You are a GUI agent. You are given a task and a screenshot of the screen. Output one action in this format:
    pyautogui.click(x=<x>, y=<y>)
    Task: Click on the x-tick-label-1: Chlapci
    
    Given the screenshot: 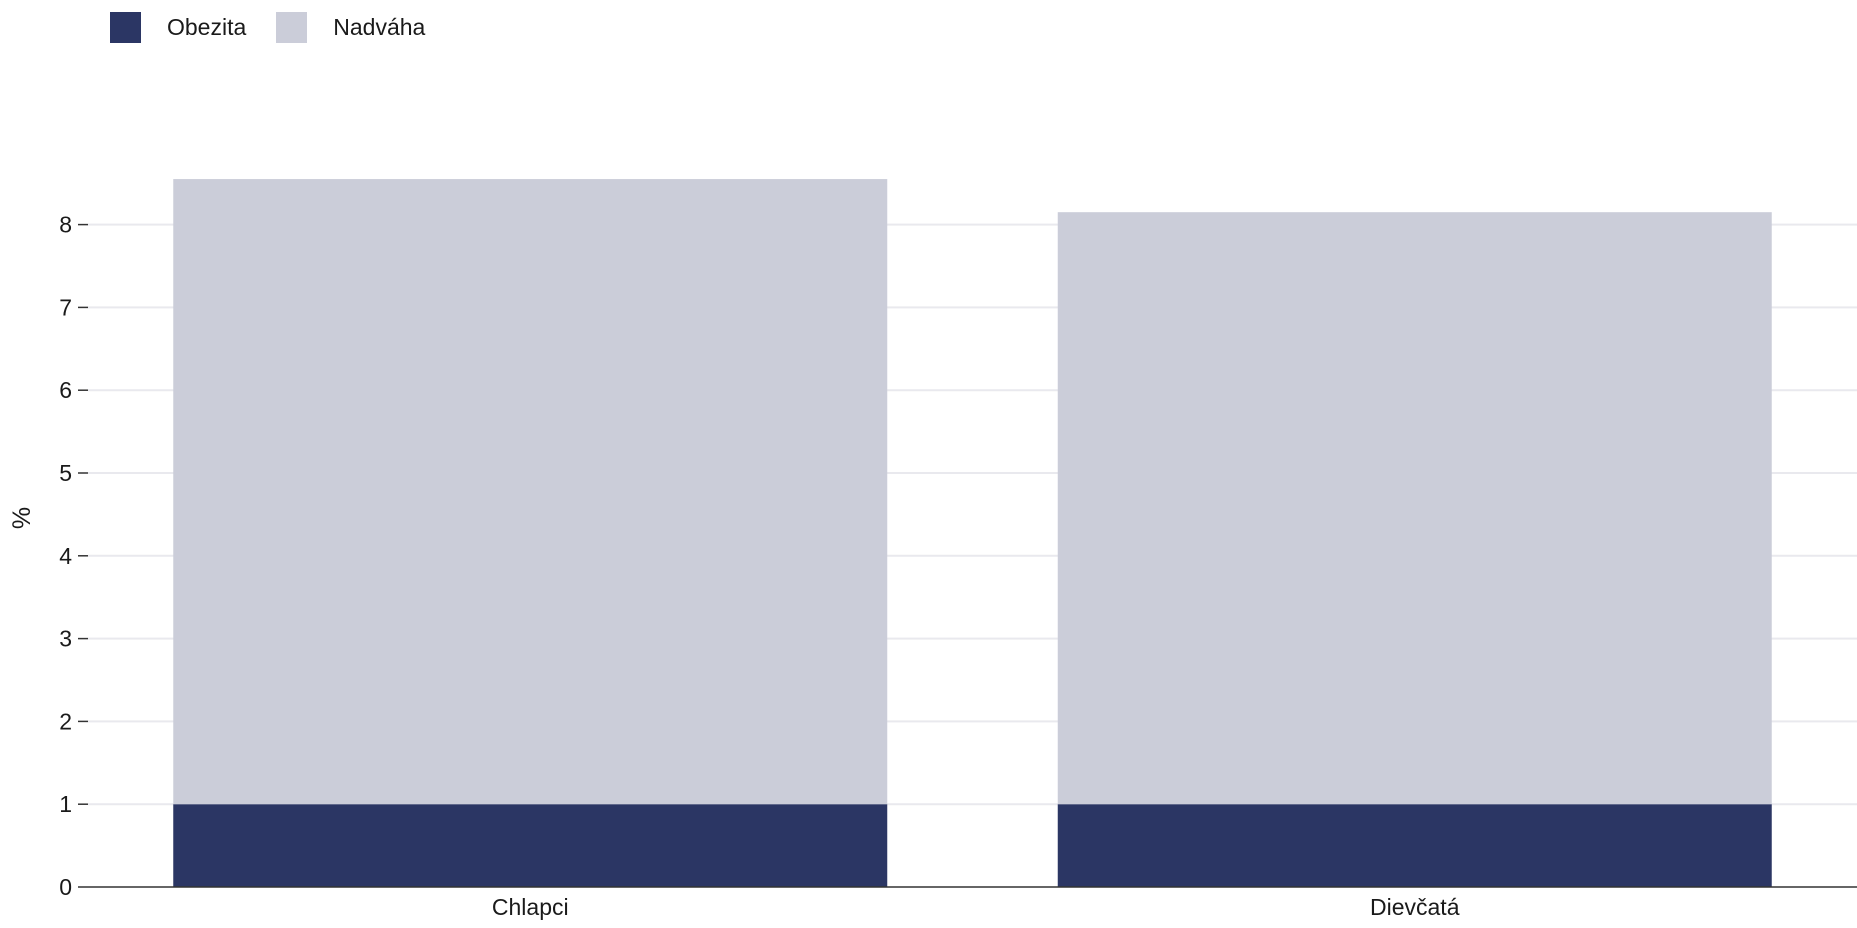 What is the action you would take?
    pyautogui.click(x=530, y=907)
    